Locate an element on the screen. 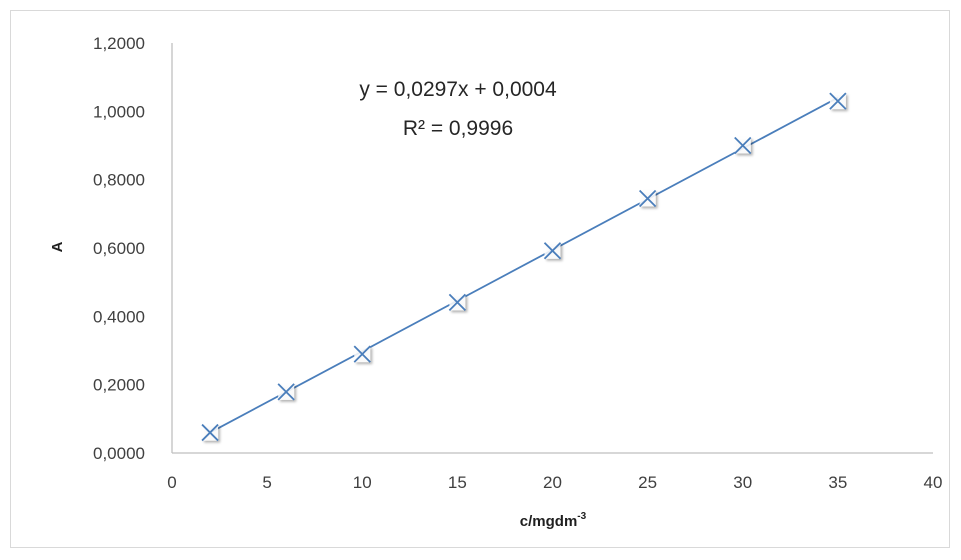 The width and height of the screenshot is (961, 560). y-tick-label: 1,0000 is located at coordinates (119, 111).